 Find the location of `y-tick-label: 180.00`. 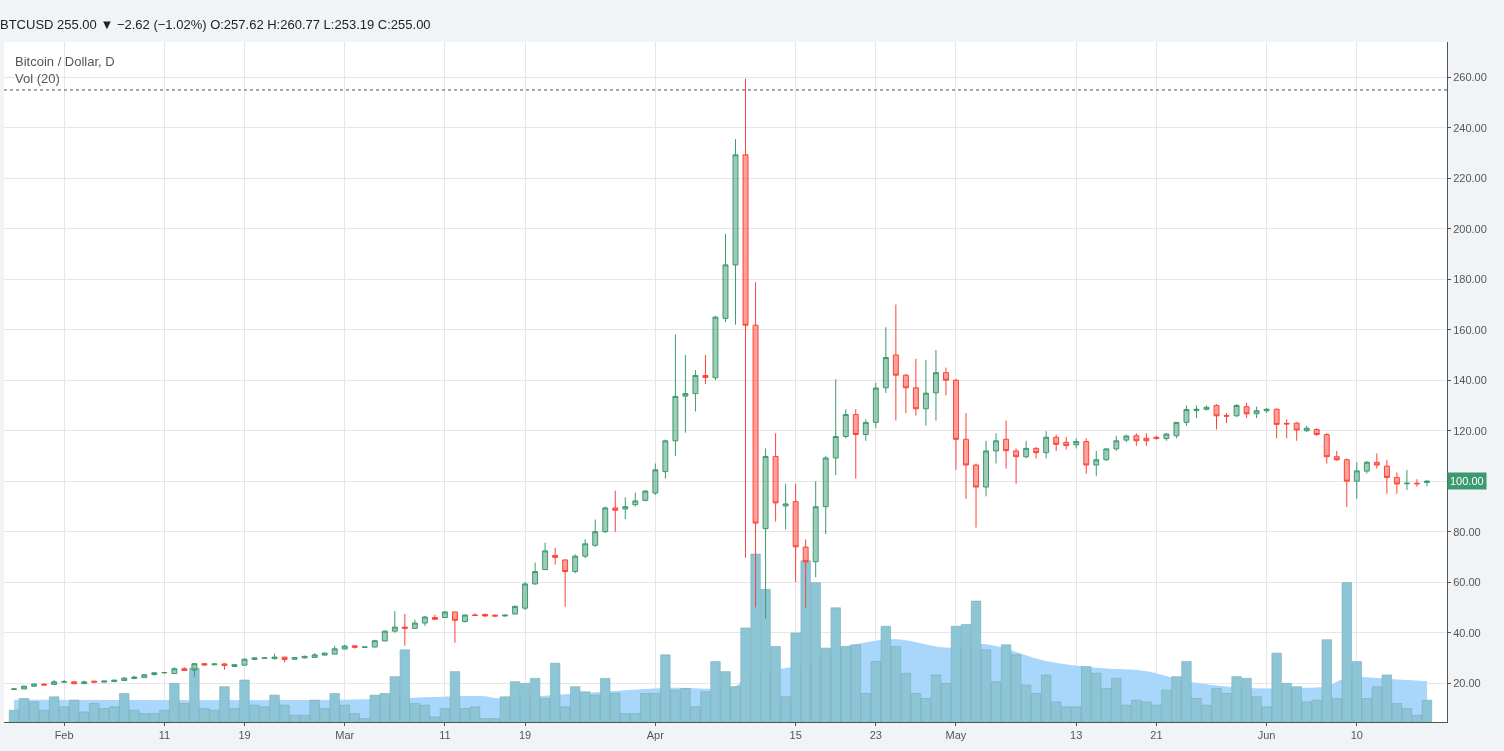

y-tick-label: 180.00 is located at coordinates (1470, 279).